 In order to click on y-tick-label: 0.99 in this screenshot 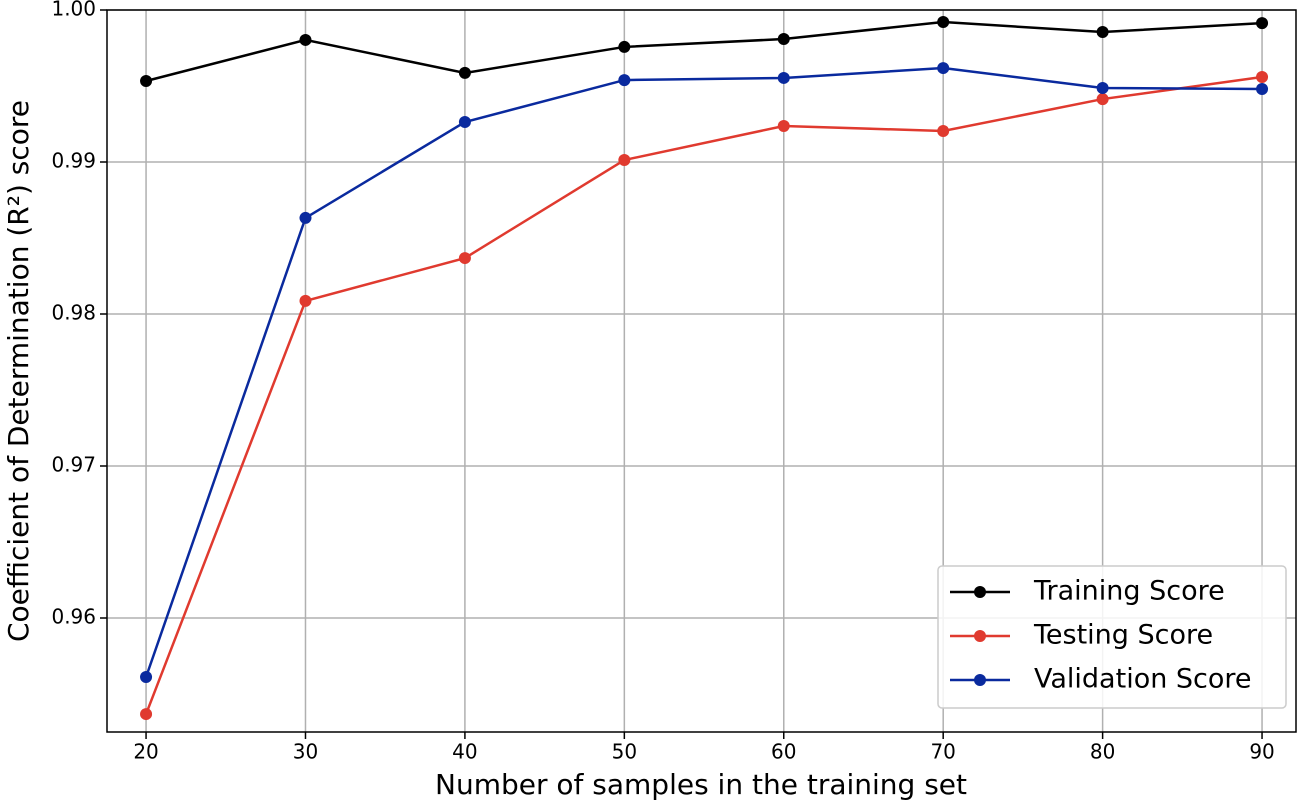, I will do `click(73, 161)`.